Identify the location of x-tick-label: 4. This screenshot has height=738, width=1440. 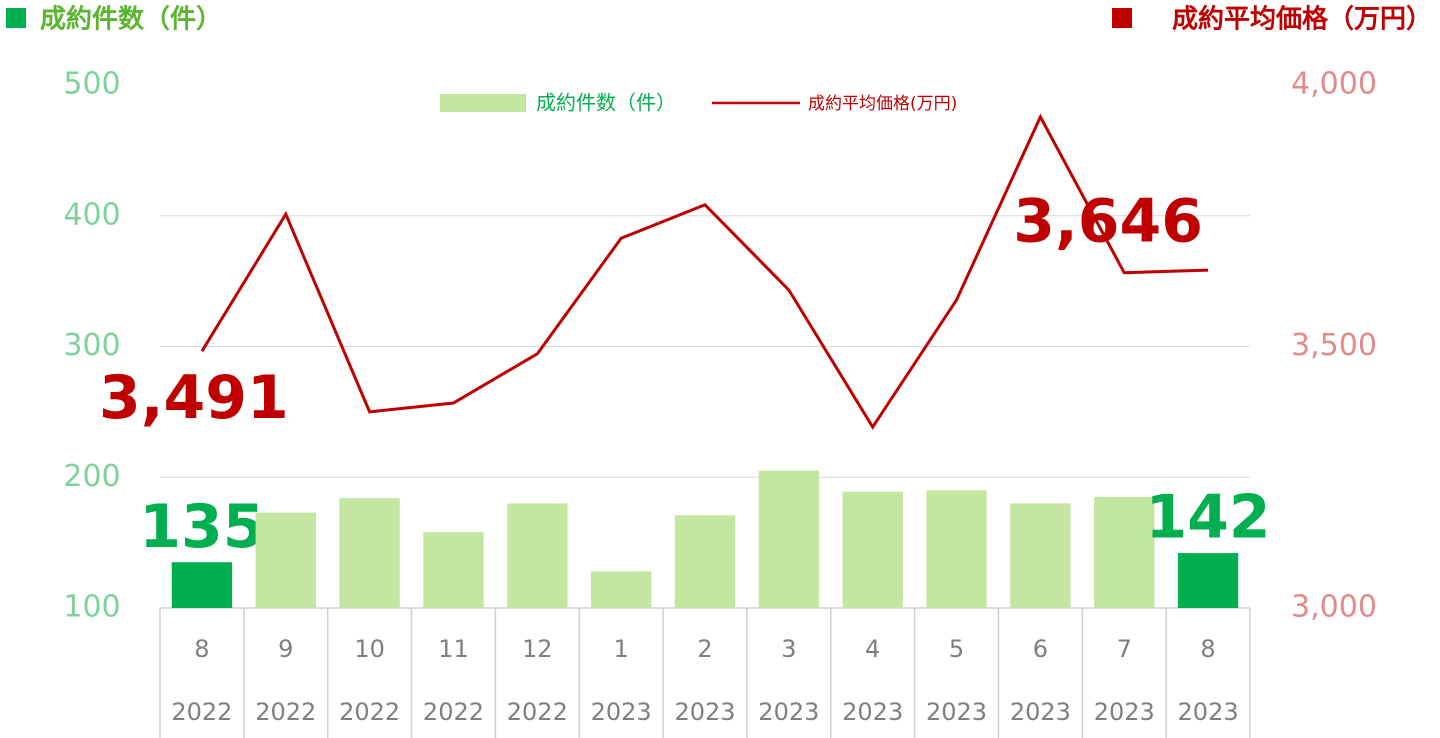
(872, 649).